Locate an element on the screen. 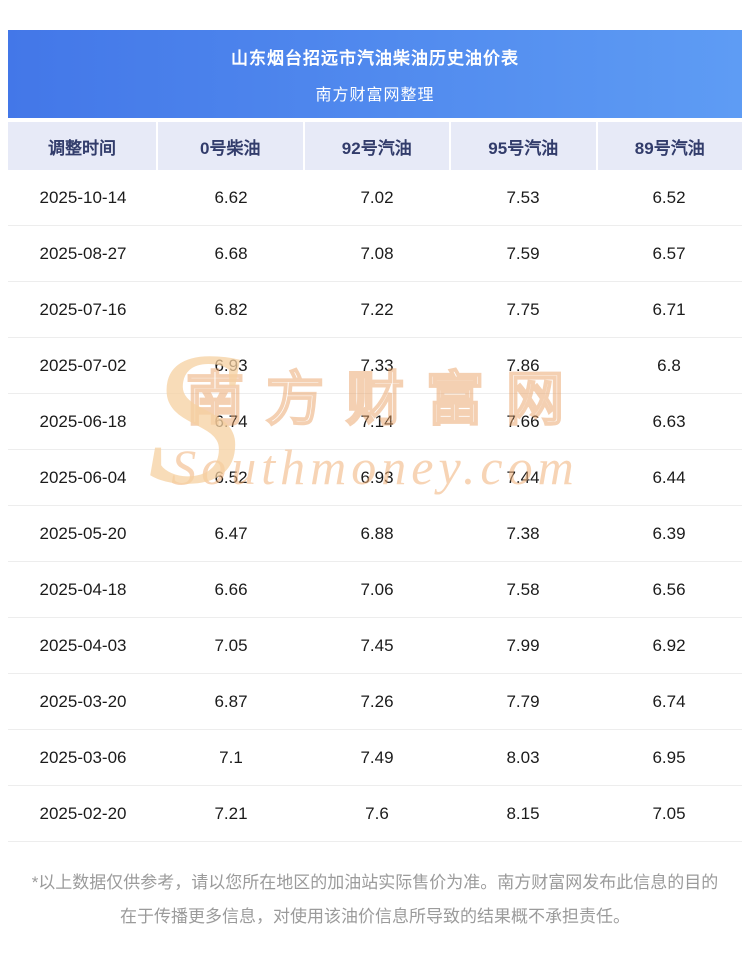 Image resolution: width=750 pixels, height=977 pixels. price-cell: 7.75 is located at coordinates (523, 309).